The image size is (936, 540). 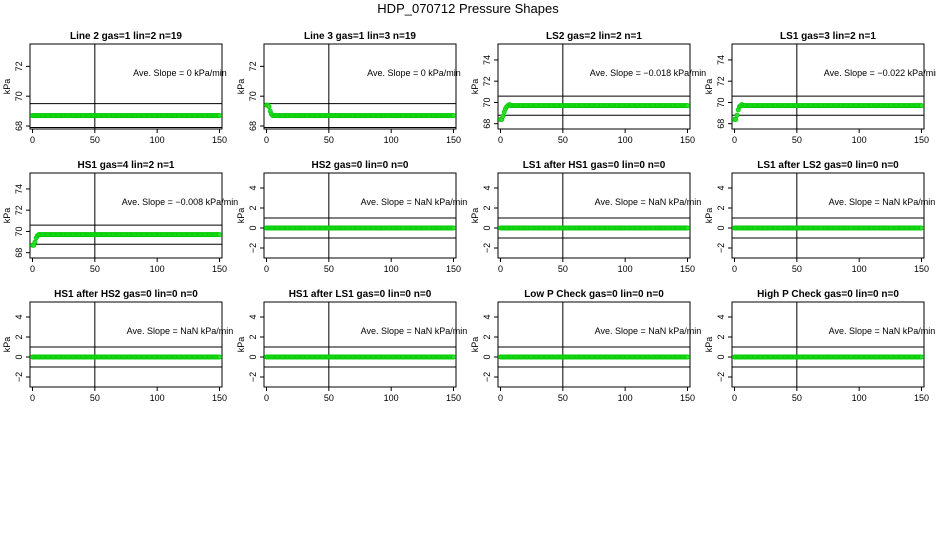 What do you see at coordinates (594, 294) in the screenshot?
I see `subplot-title: Low P Check gas=0 lin=0 n=0` at bounding box center [594, 294].